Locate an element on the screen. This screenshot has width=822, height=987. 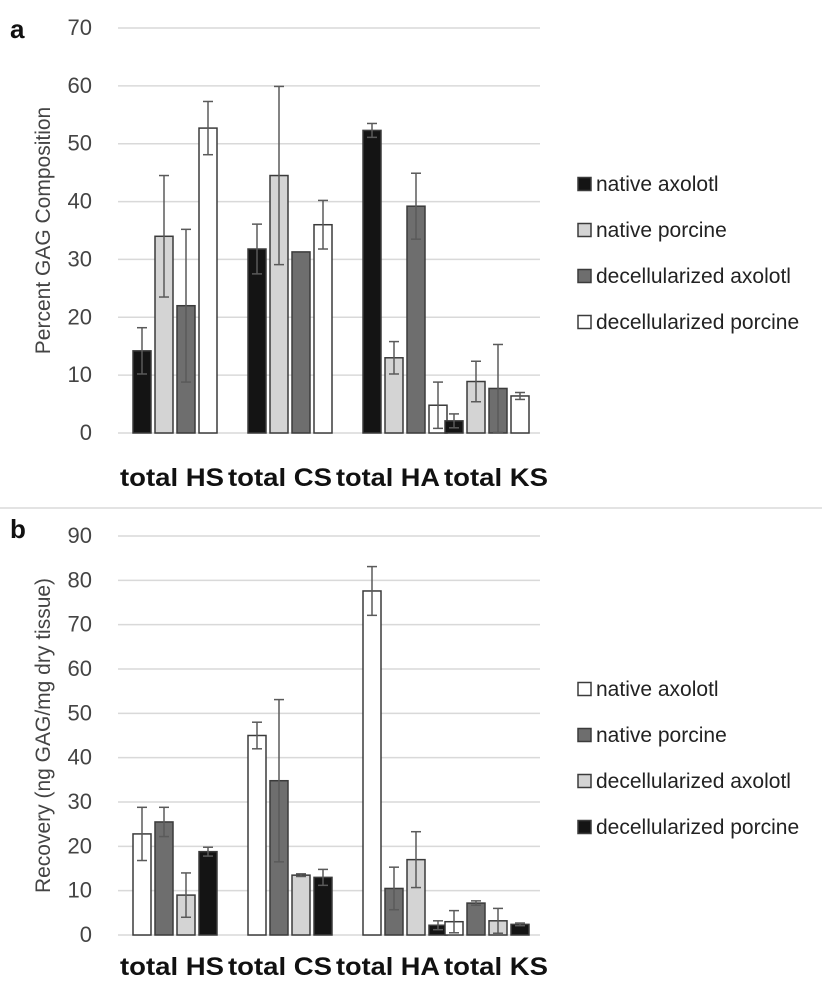
panel-letter: a is located at coordinates (17, 29).